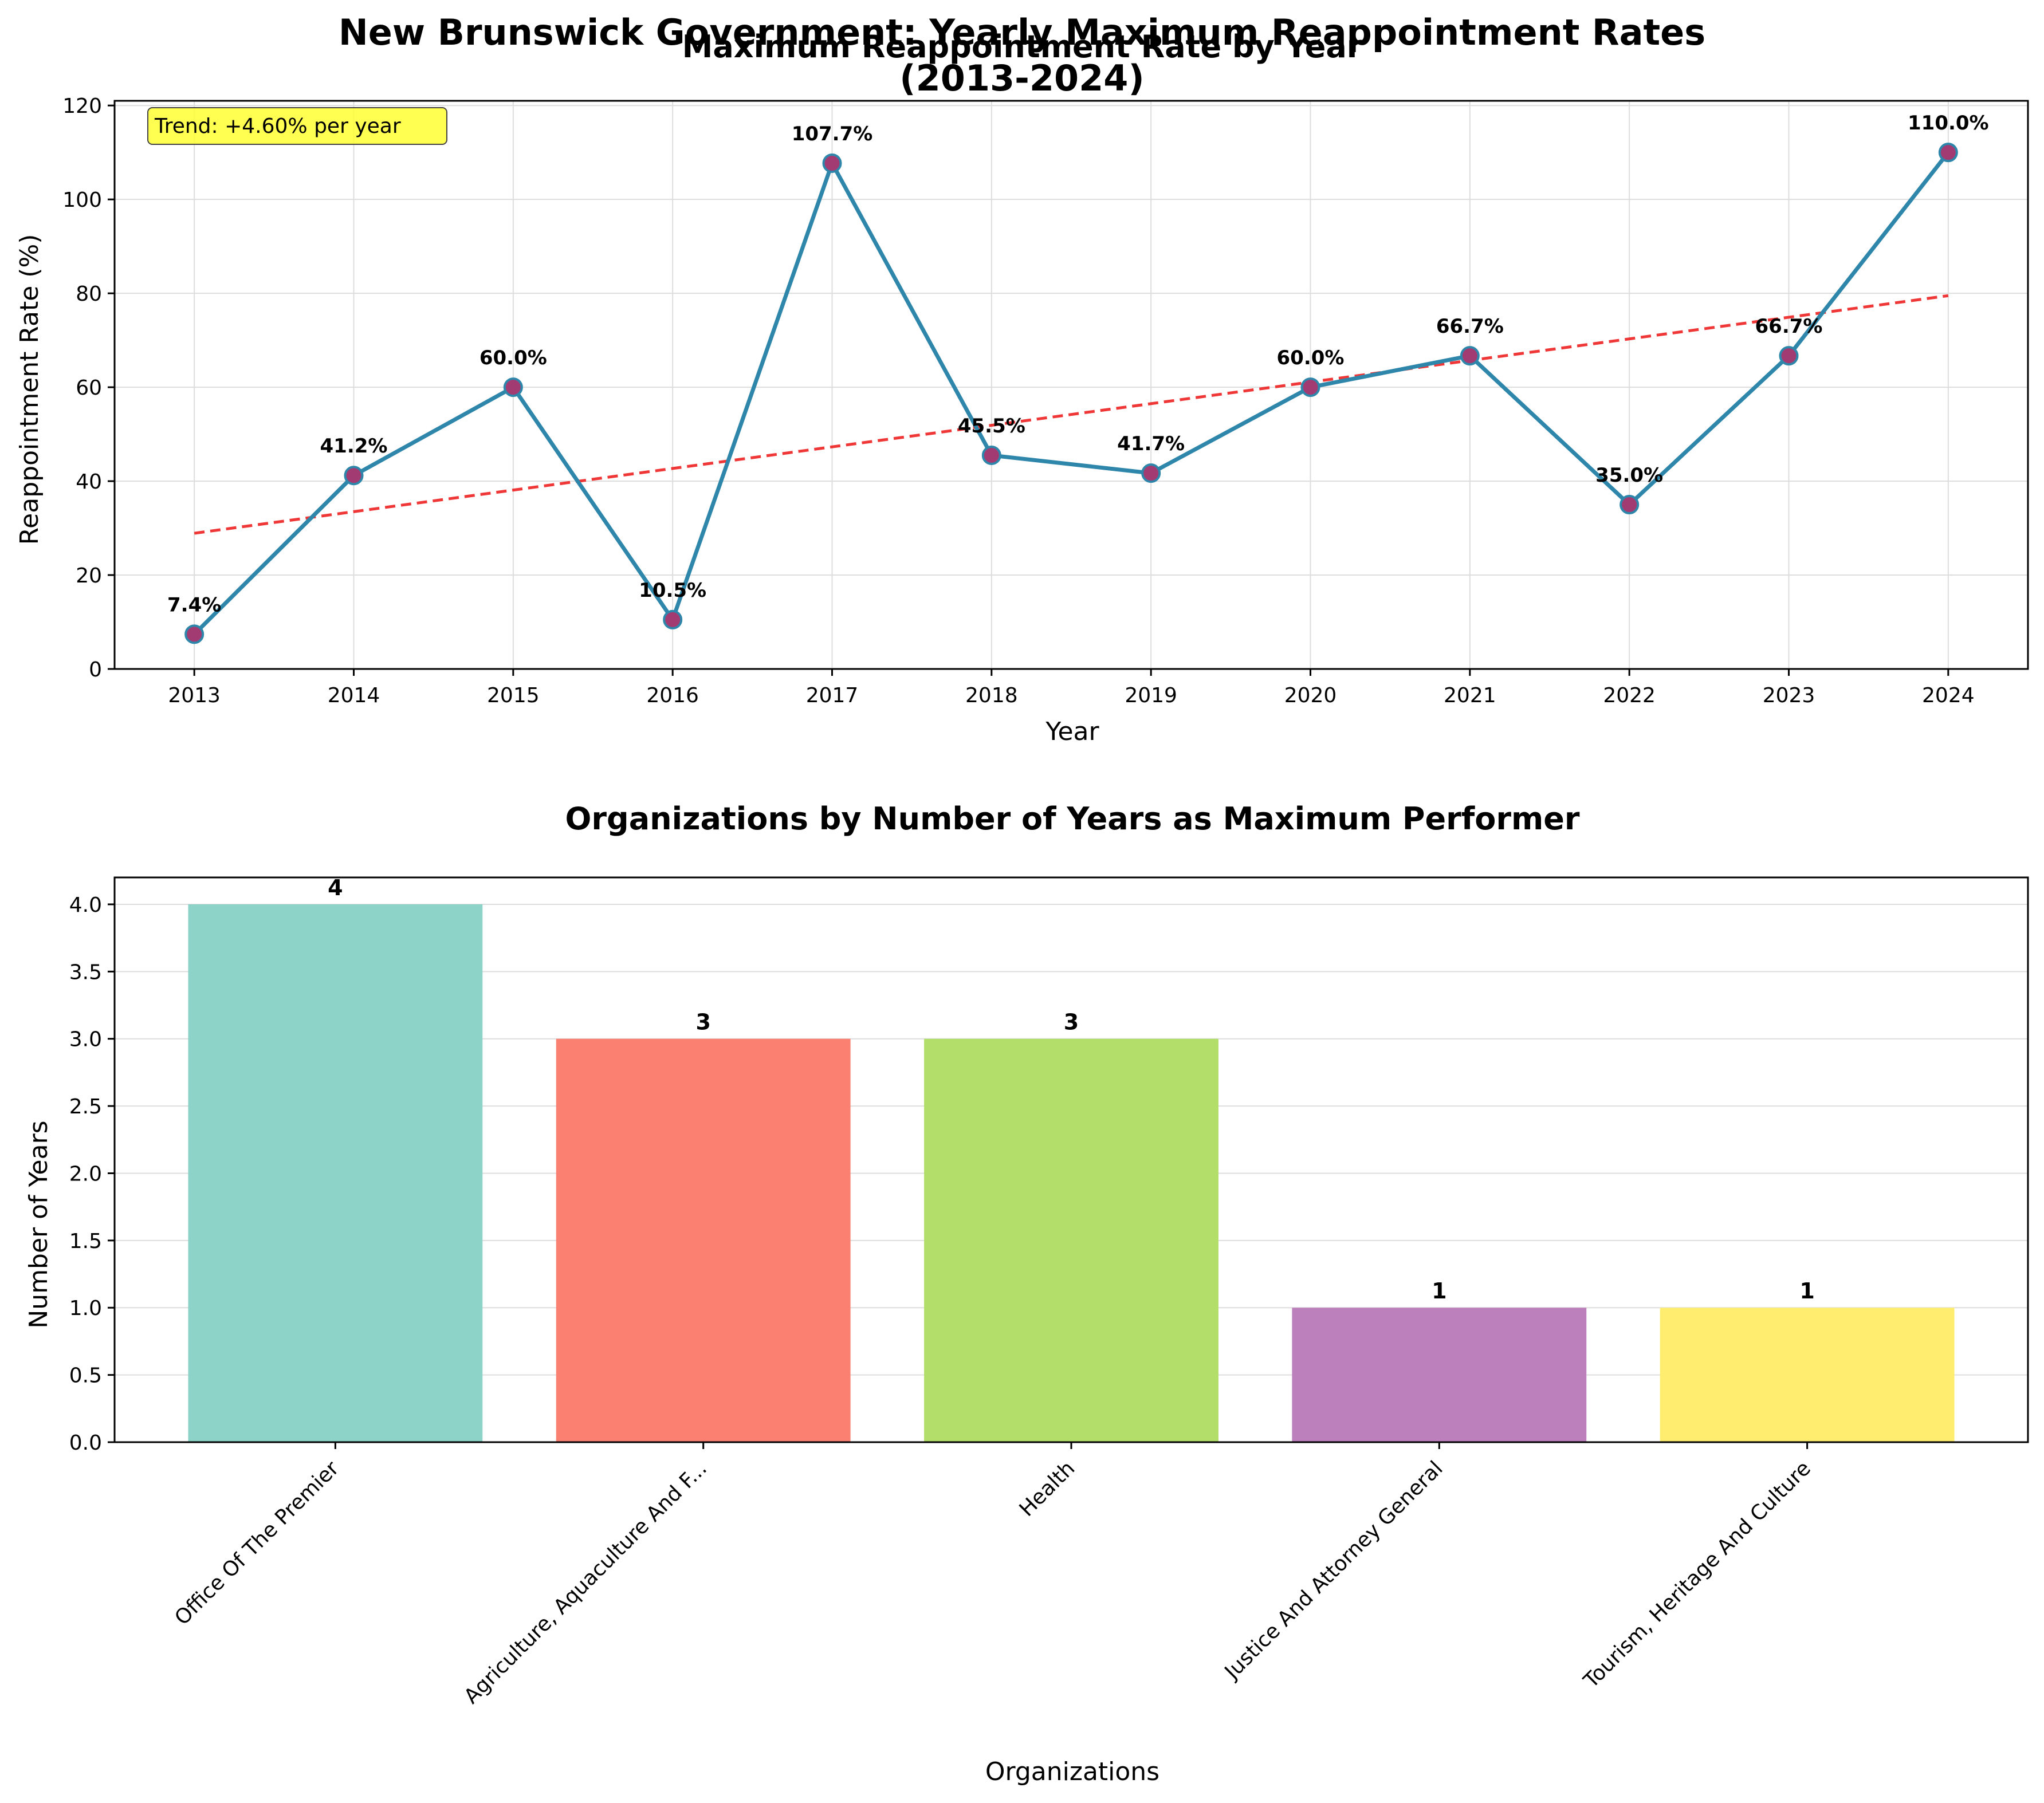 The image size is (2044, 1803). Describe the element at coordinates (85, 972) in the screenshot. I see `y-tick-label: 3.5` at that location.